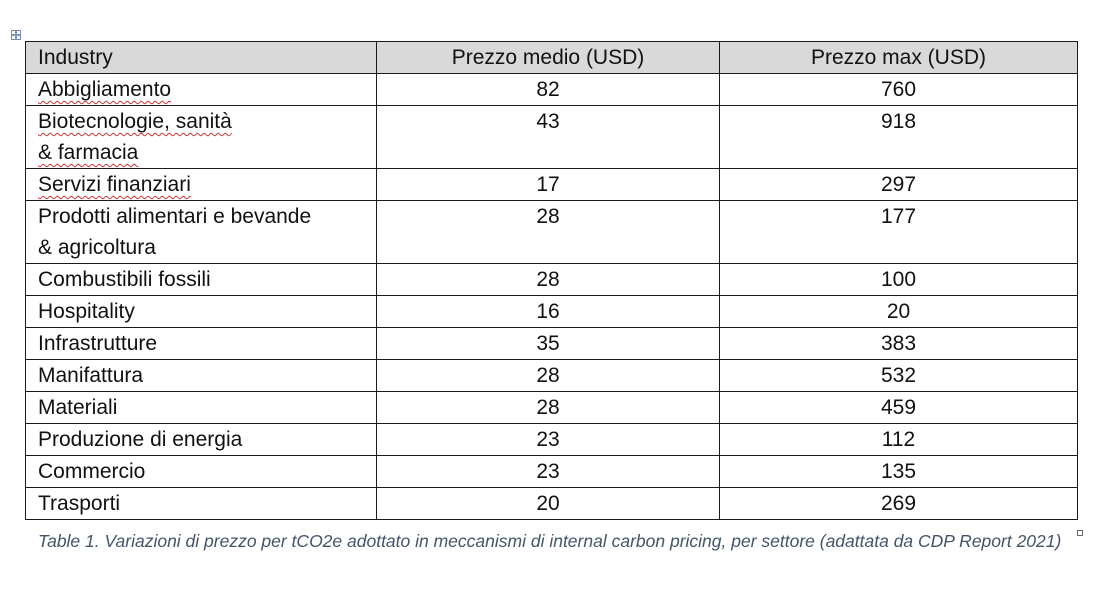 Image resolution: width=1109 pixels, height=591 pixels. Describe the element at coordinates (201, 375) in the screenshot. I see `industry-cell: Manifattura` at that location.